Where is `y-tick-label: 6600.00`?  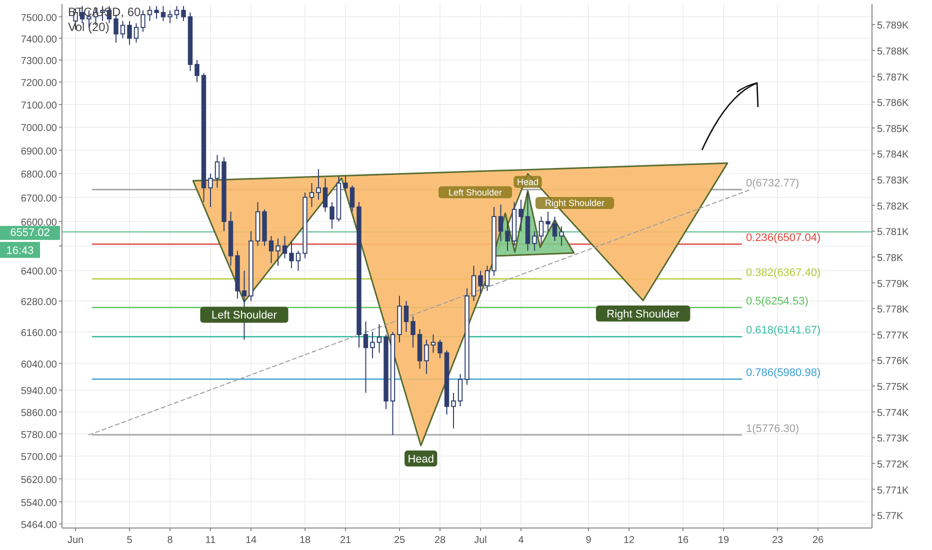
y-tick-label: 6600.00 is located at coordinates (39, 222).